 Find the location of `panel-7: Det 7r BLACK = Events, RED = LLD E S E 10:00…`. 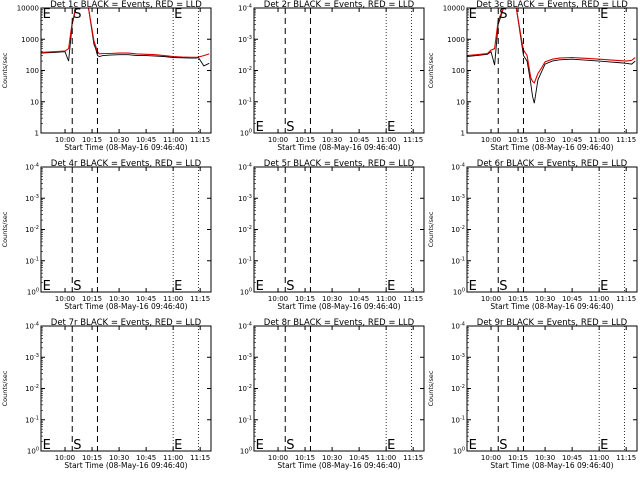

panel-7: Det 7r BLACK = Events, RED = LLD E S E 10:00… is located at coordinates (106, 394).